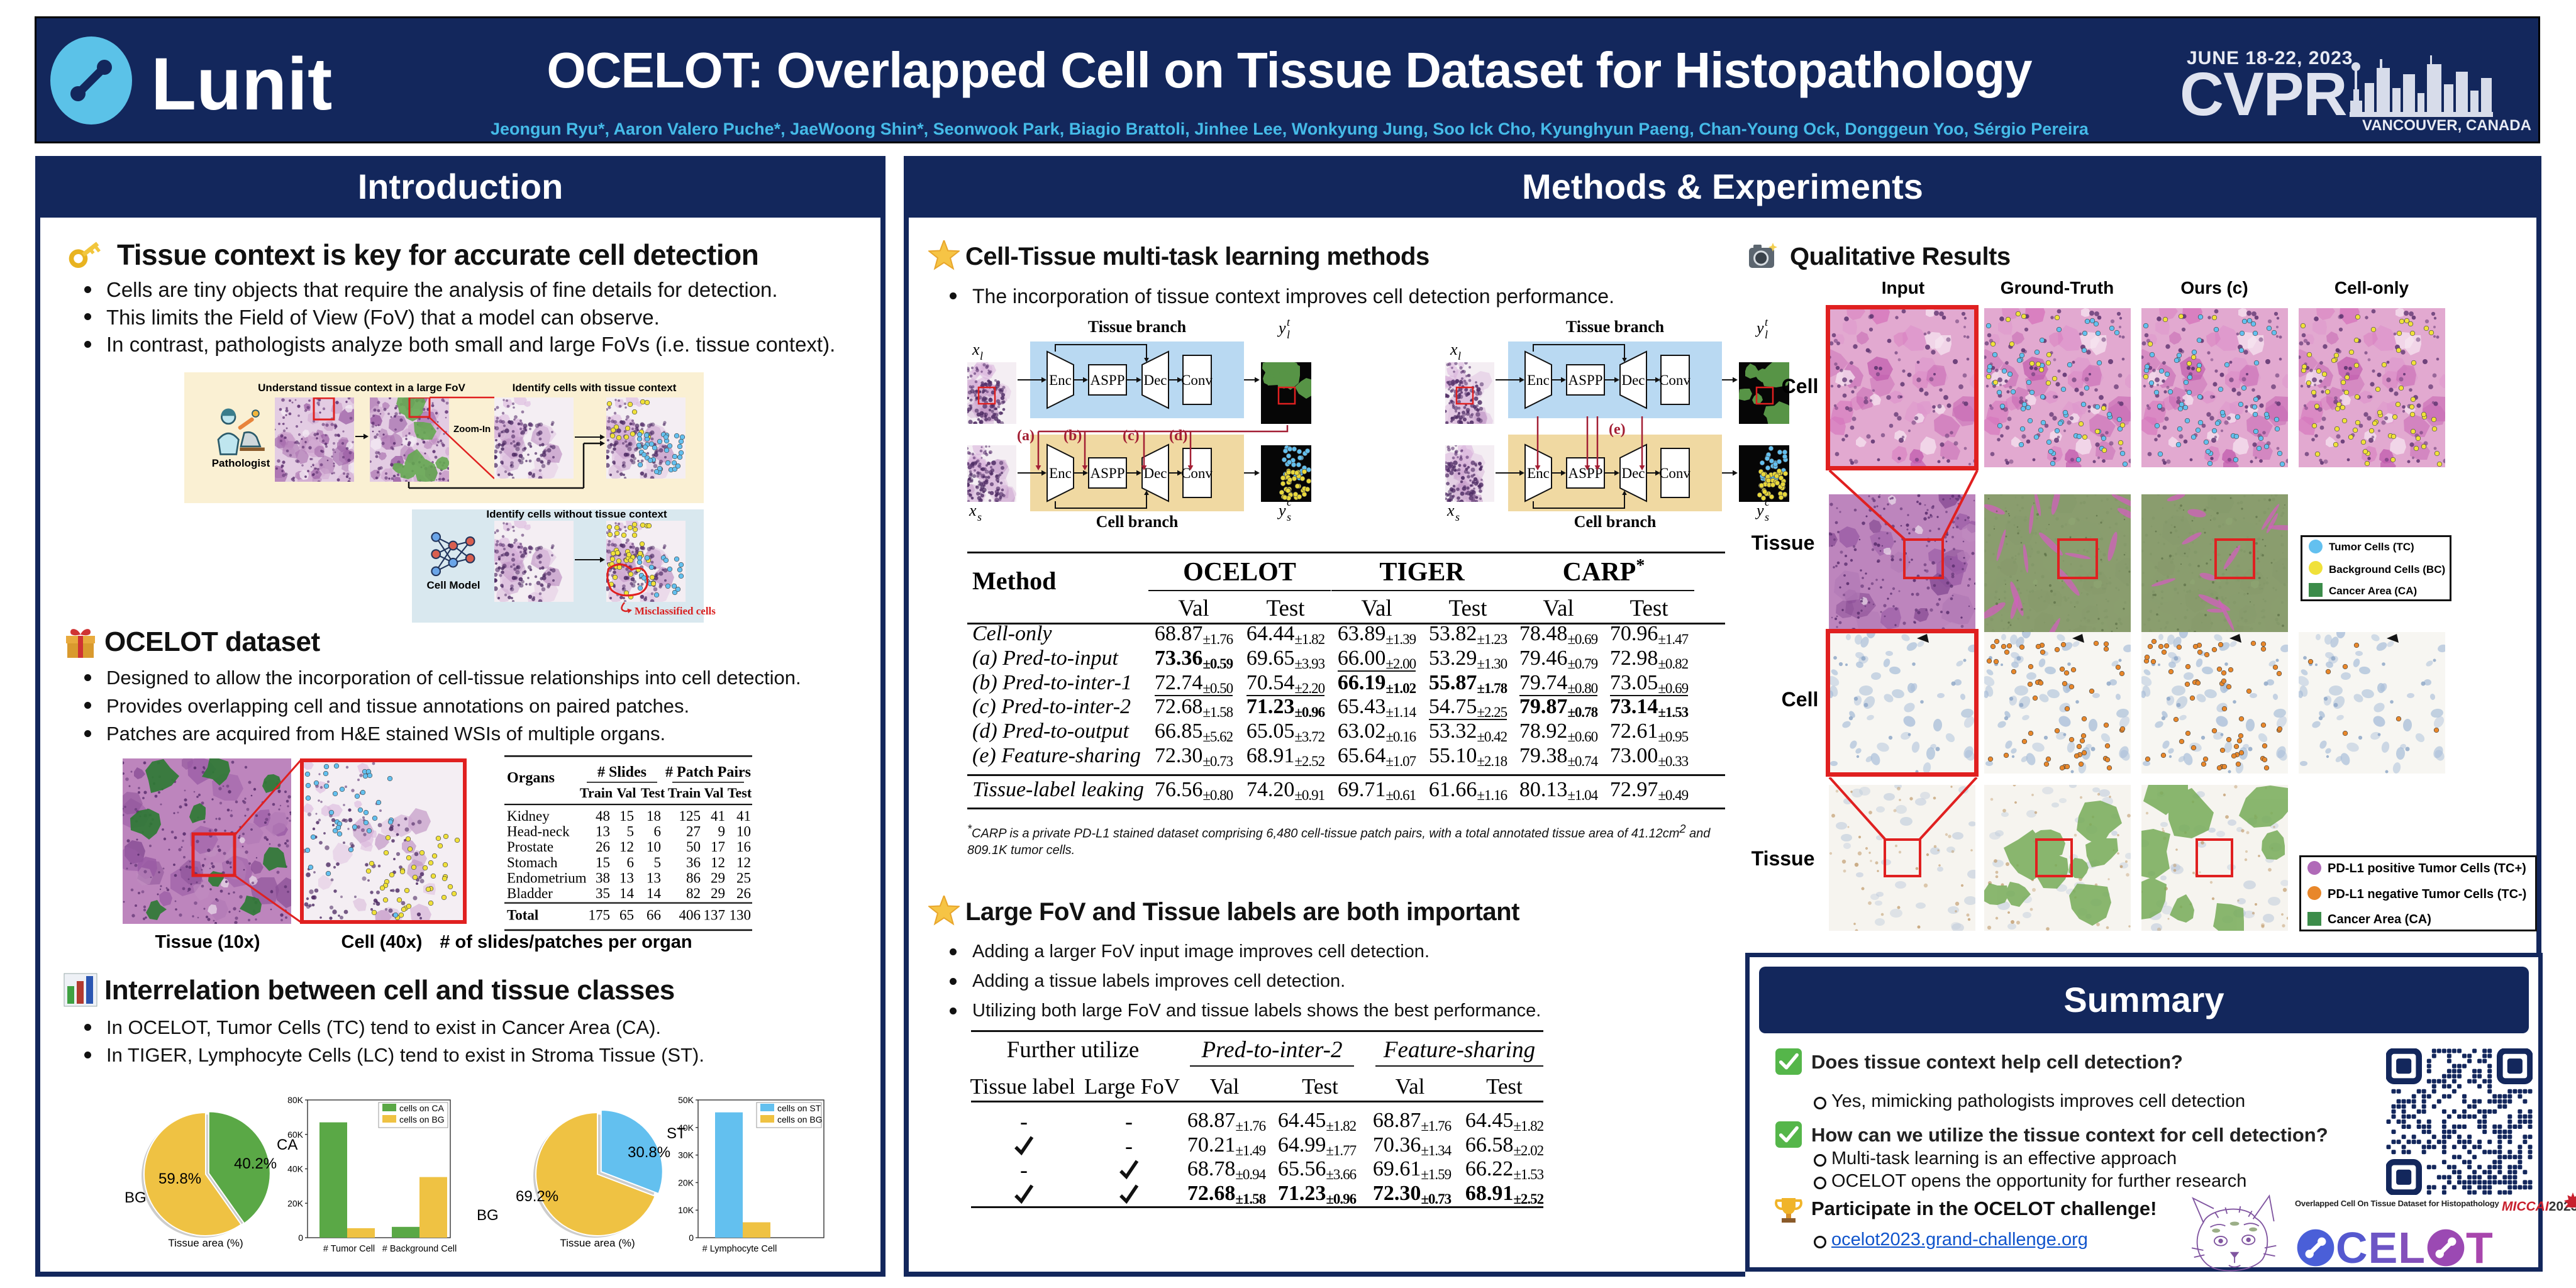 Image resolution: width=2576 pixels, height=1288 pixels. I want to click on svg-text: 38, so click(603, 878).